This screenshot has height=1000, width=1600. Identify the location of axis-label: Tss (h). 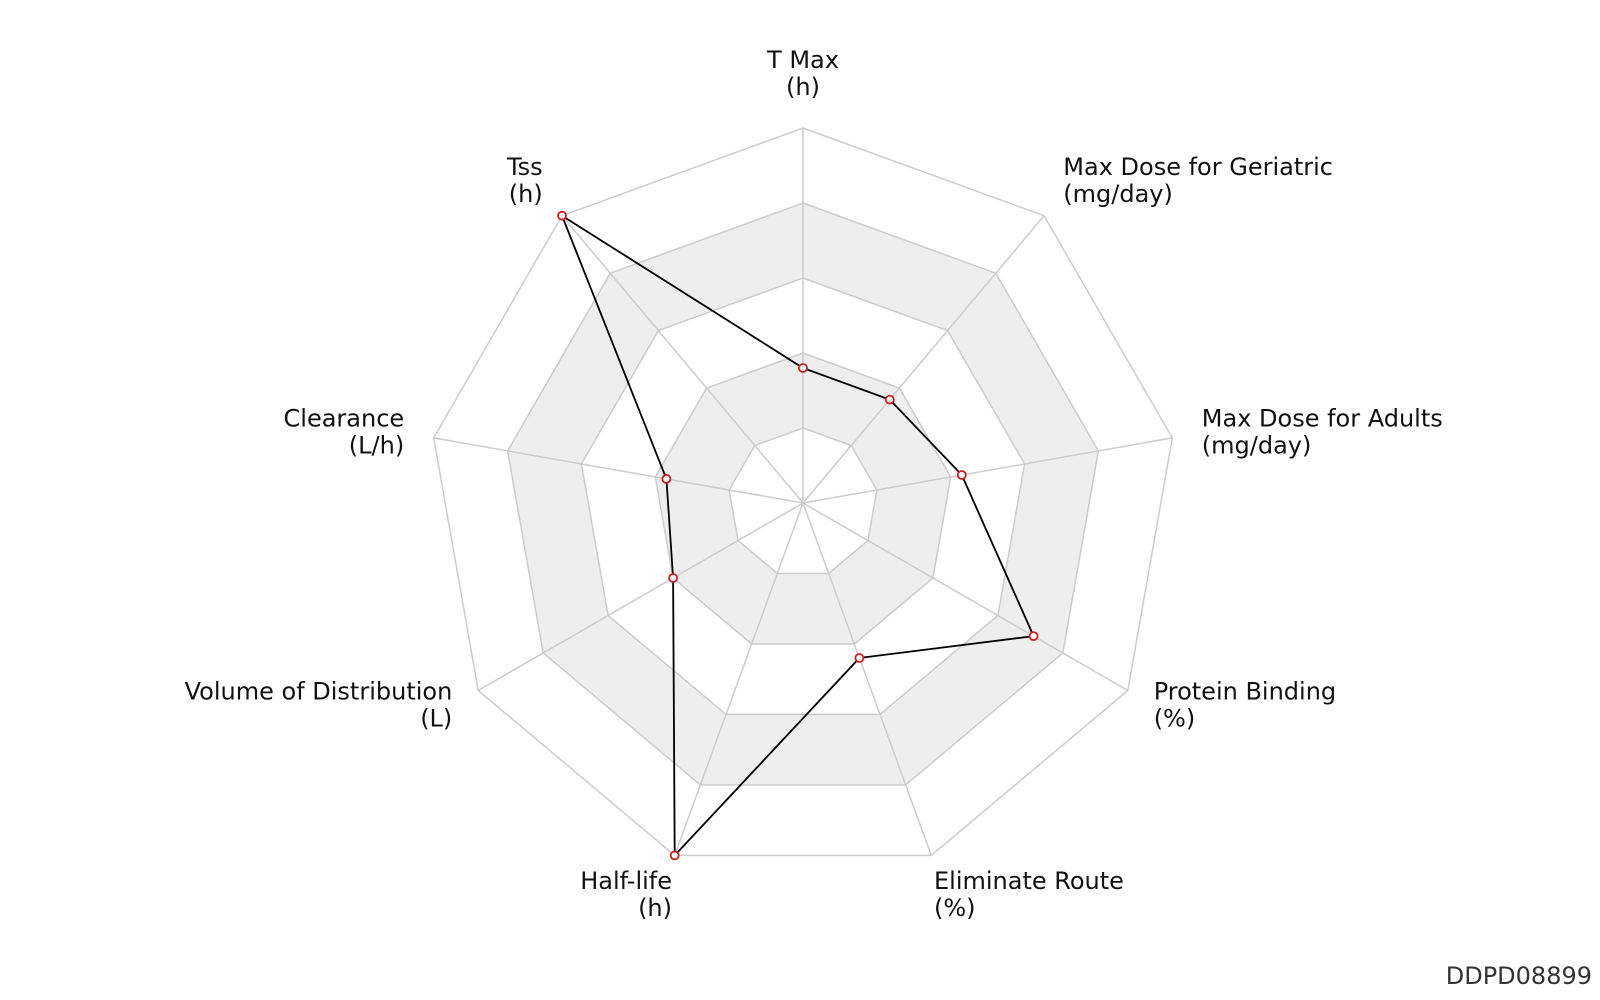
(524, 180).